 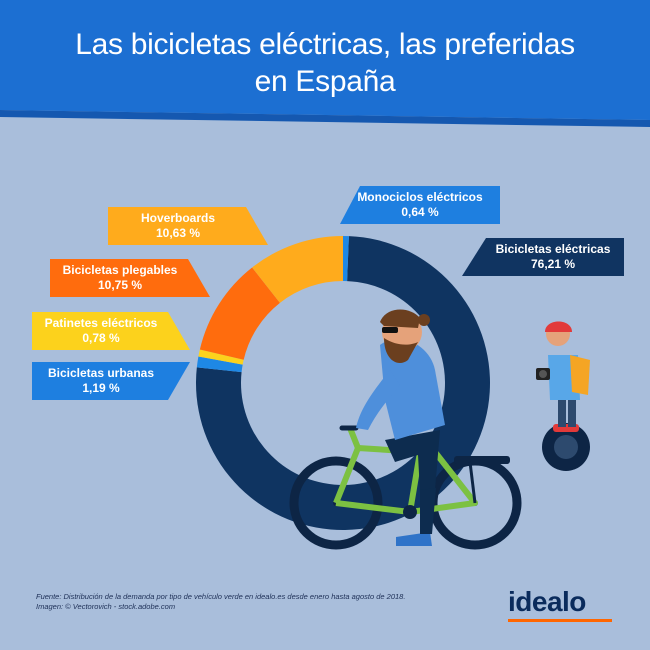 I want to click on callout-plegables-value: 10,75 %, so click(x=120, y=285).